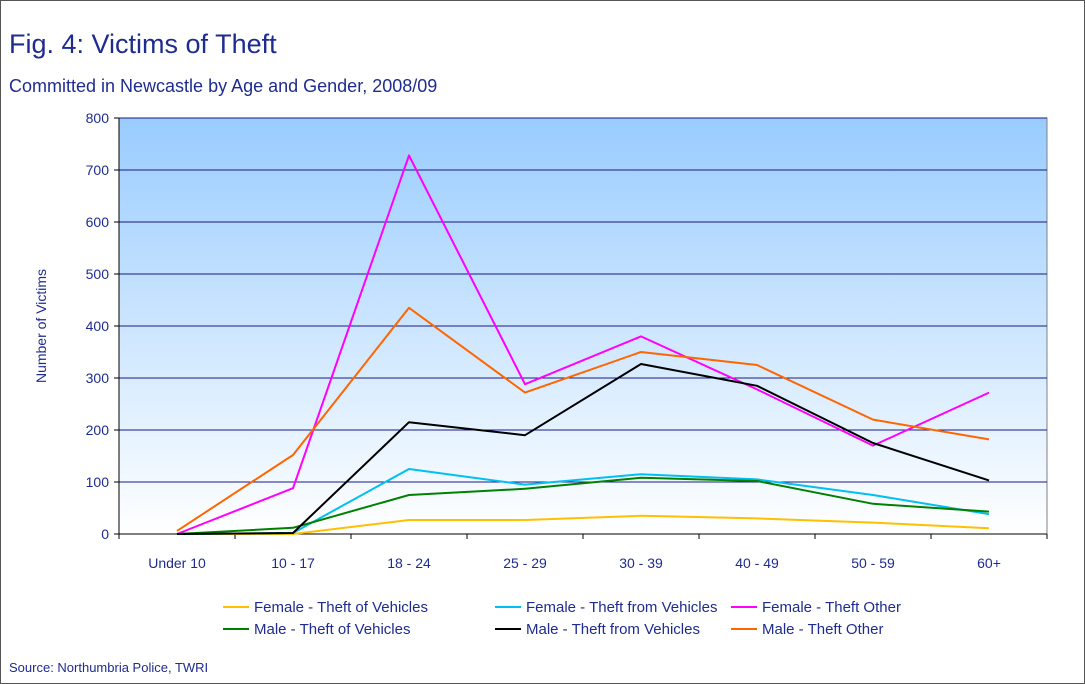  Describe the element at coordinates (831, 607) in the screenshot. I see `legend-label: Female - Theft Other` at that location.